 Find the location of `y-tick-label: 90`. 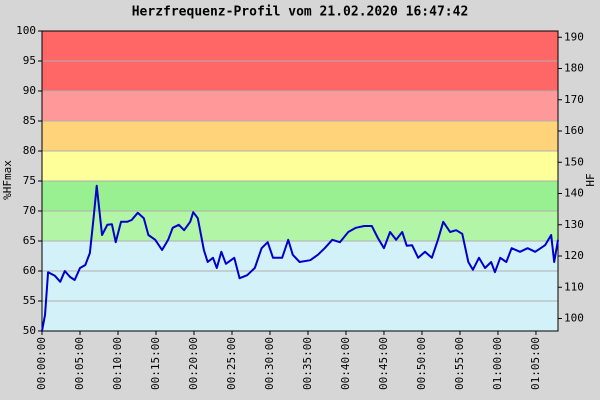

y-tick-label: 90 is located at coordinates (29, 90).